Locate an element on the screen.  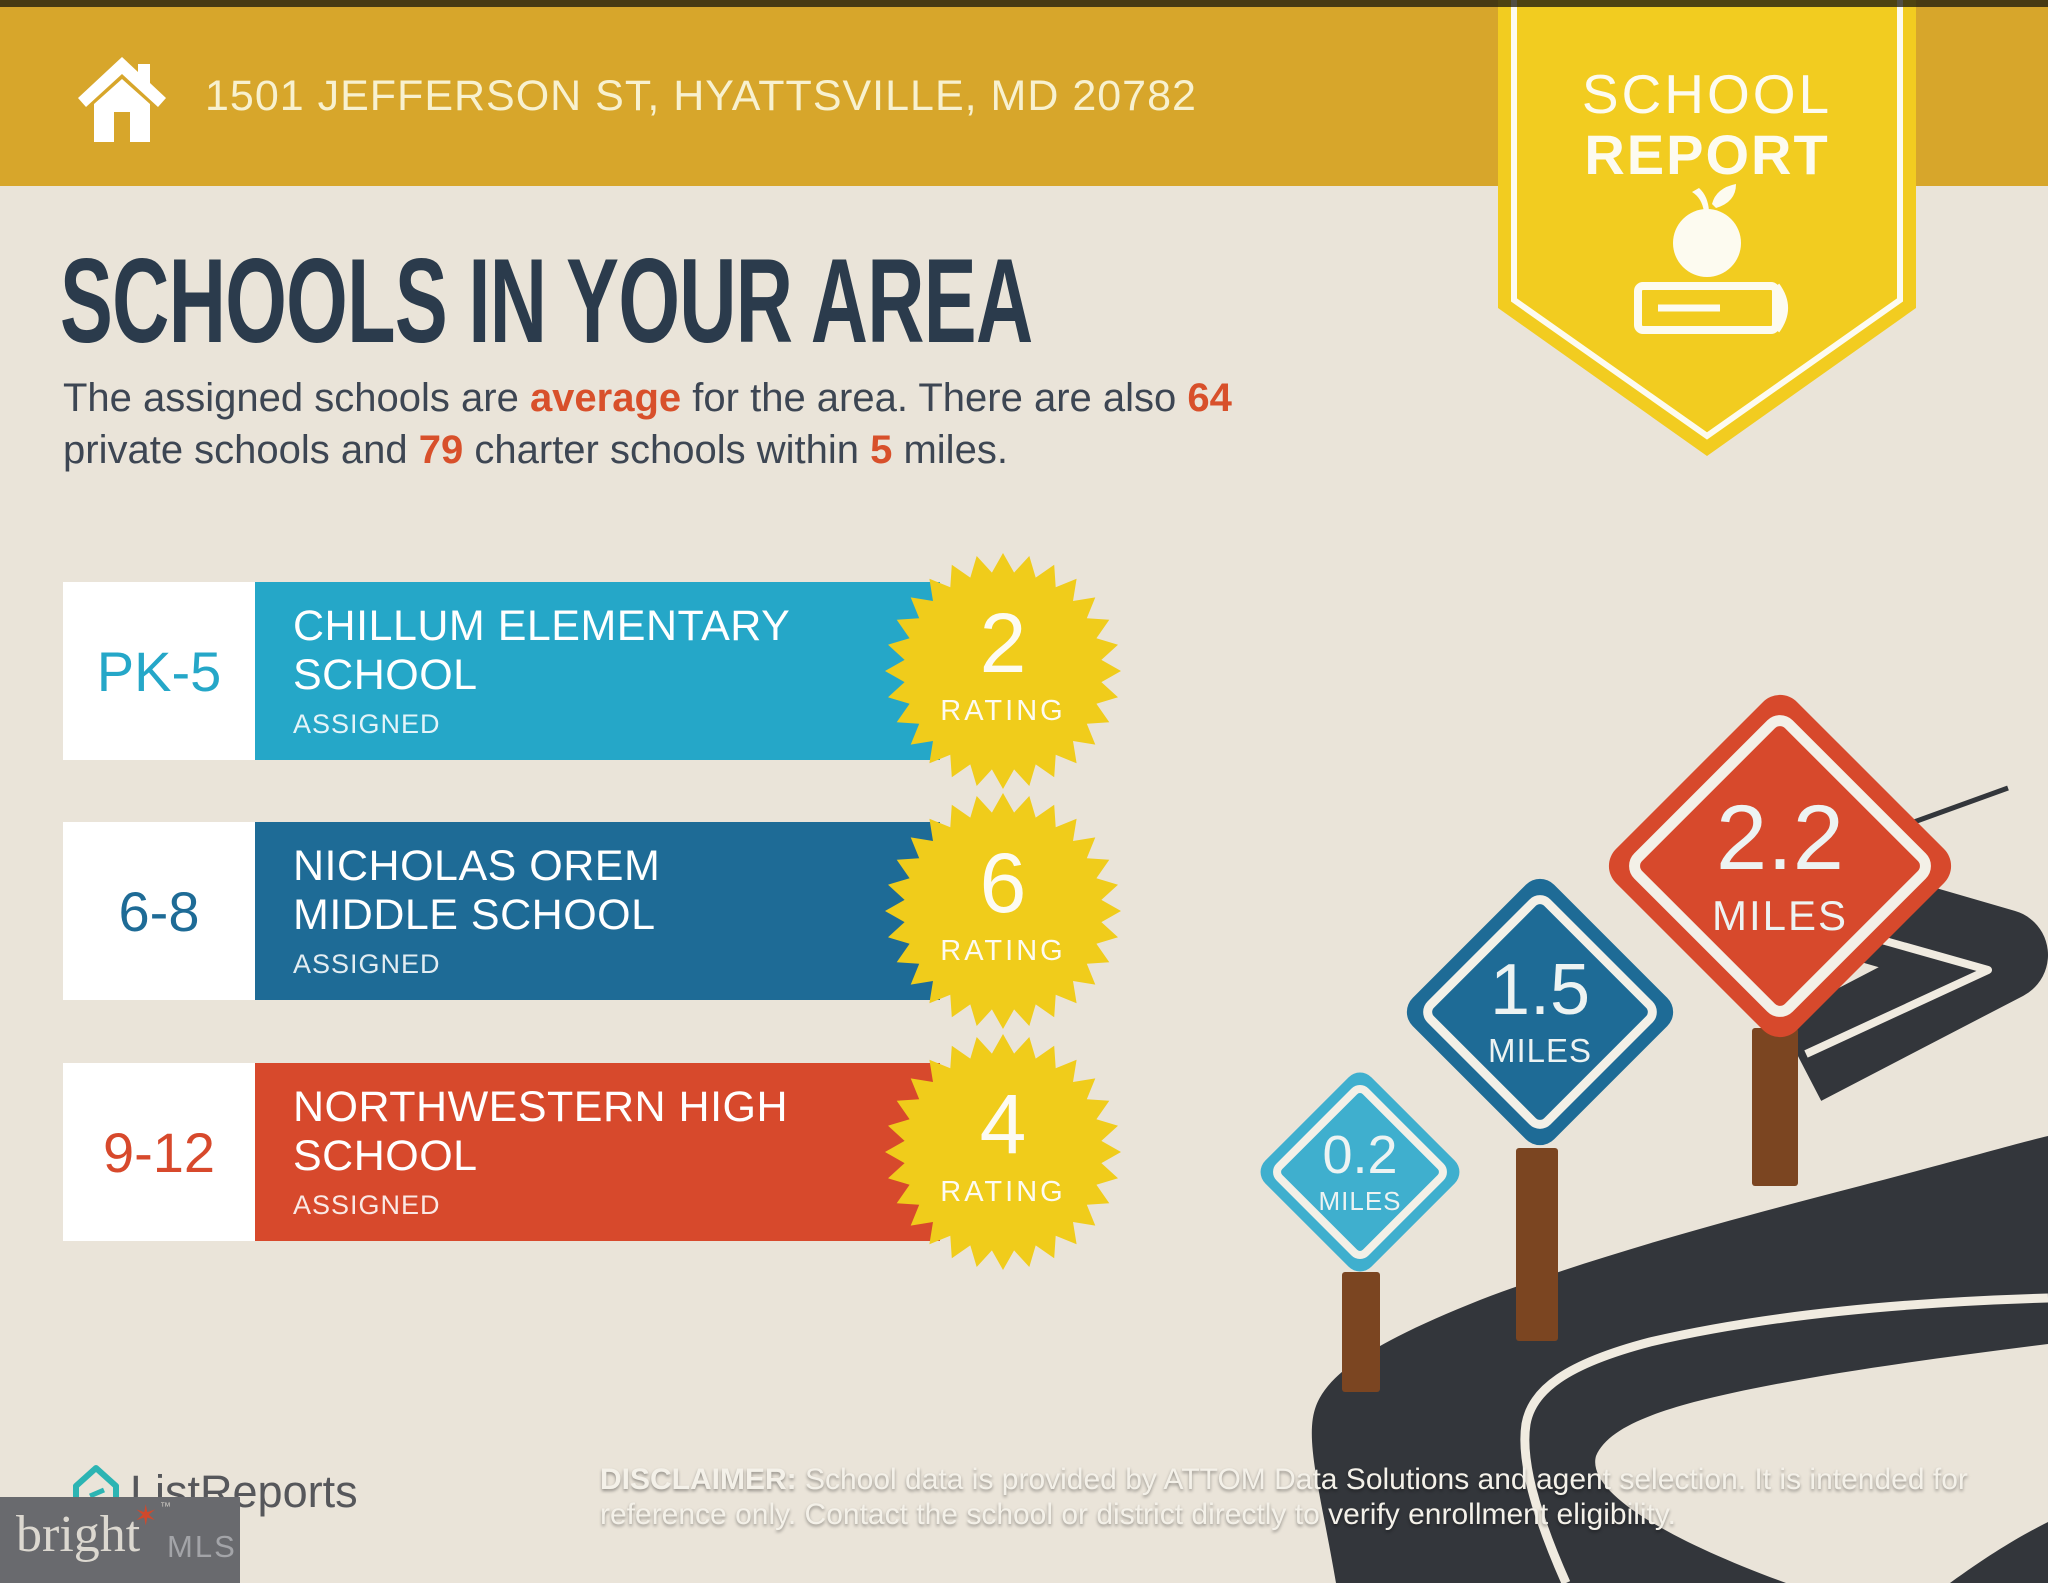
distance-sign-2-2-miles: 2.2 MILES is located at coordinates (1780, 866).